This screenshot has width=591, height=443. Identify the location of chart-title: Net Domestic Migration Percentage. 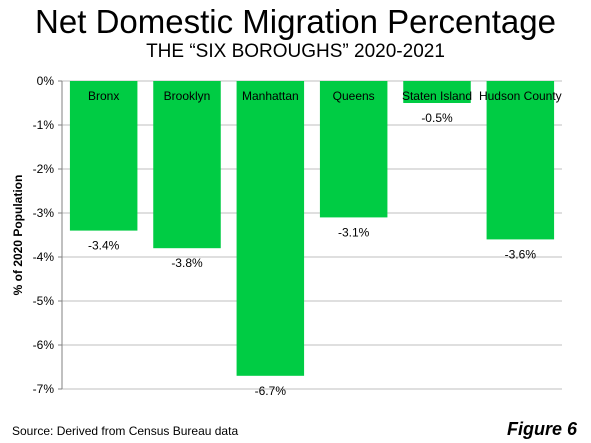
(295, 21).